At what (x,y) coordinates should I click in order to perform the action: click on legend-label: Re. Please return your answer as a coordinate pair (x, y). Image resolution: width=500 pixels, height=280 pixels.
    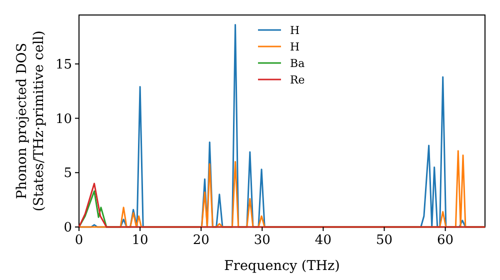
    Looking at the image, I should click on (297, 80).